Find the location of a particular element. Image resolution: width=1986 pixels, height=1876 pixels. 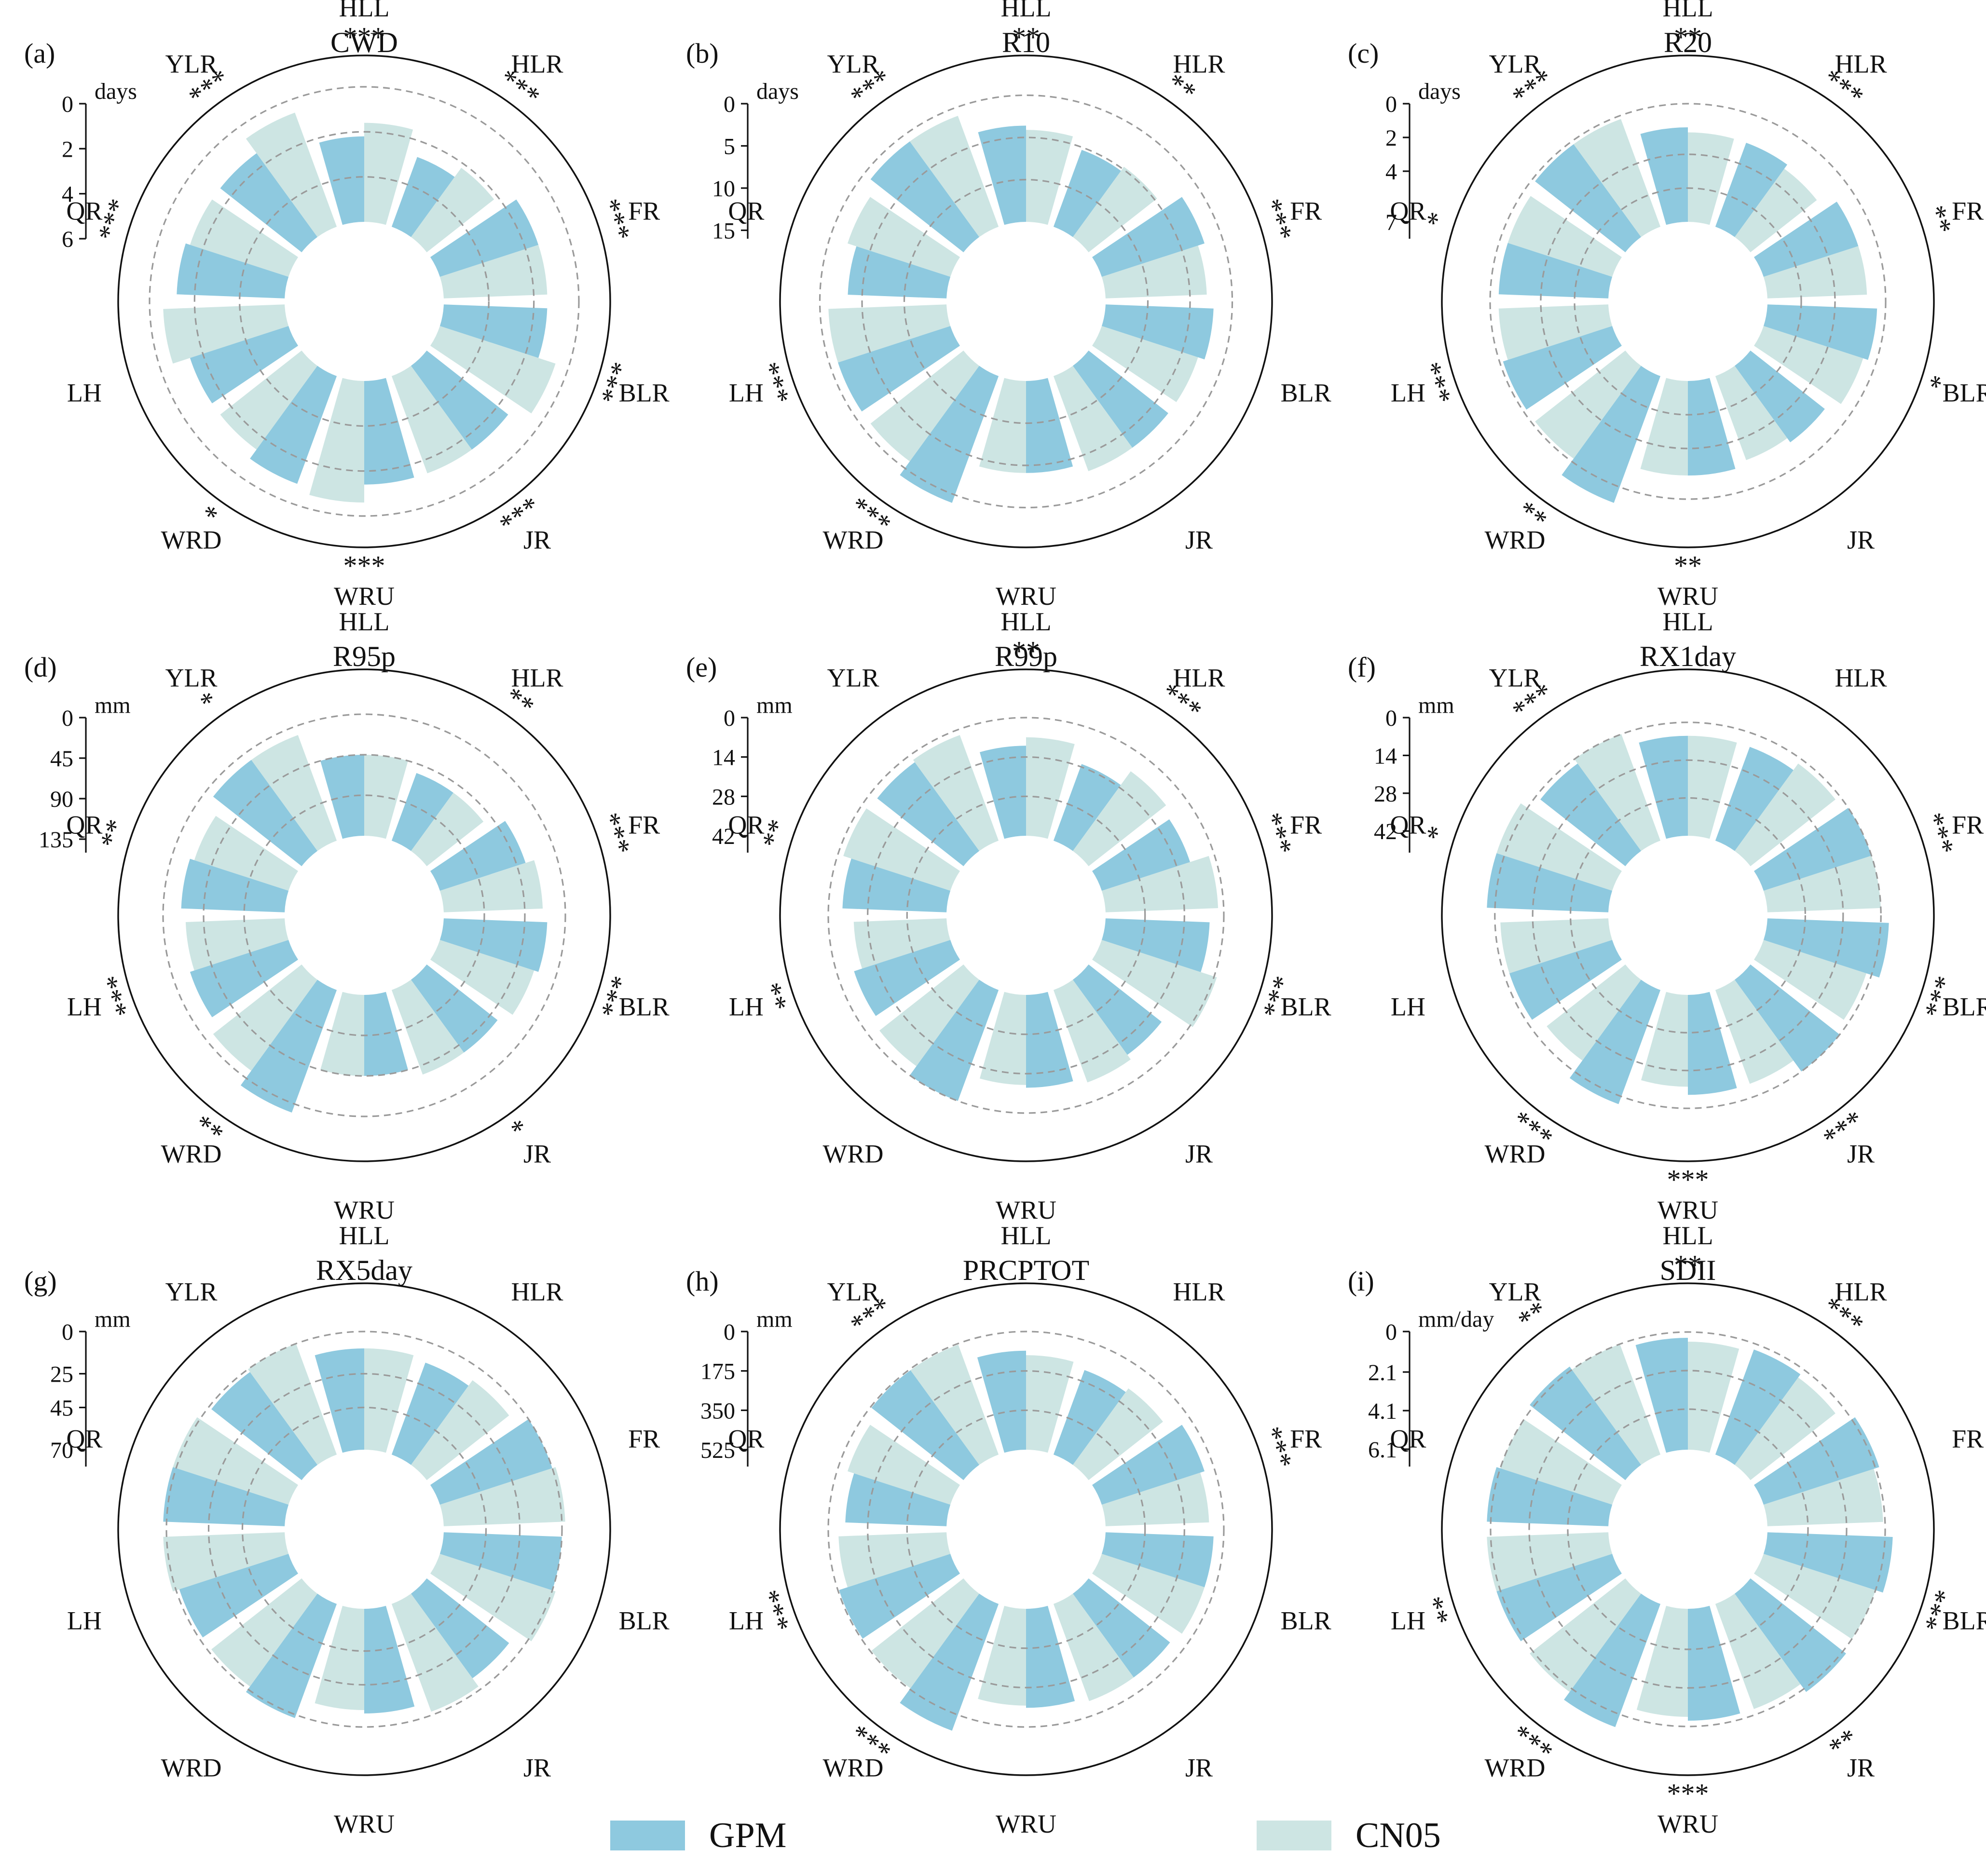

scale-tick-label-2: 28 is located at coordinates (1385, 794).